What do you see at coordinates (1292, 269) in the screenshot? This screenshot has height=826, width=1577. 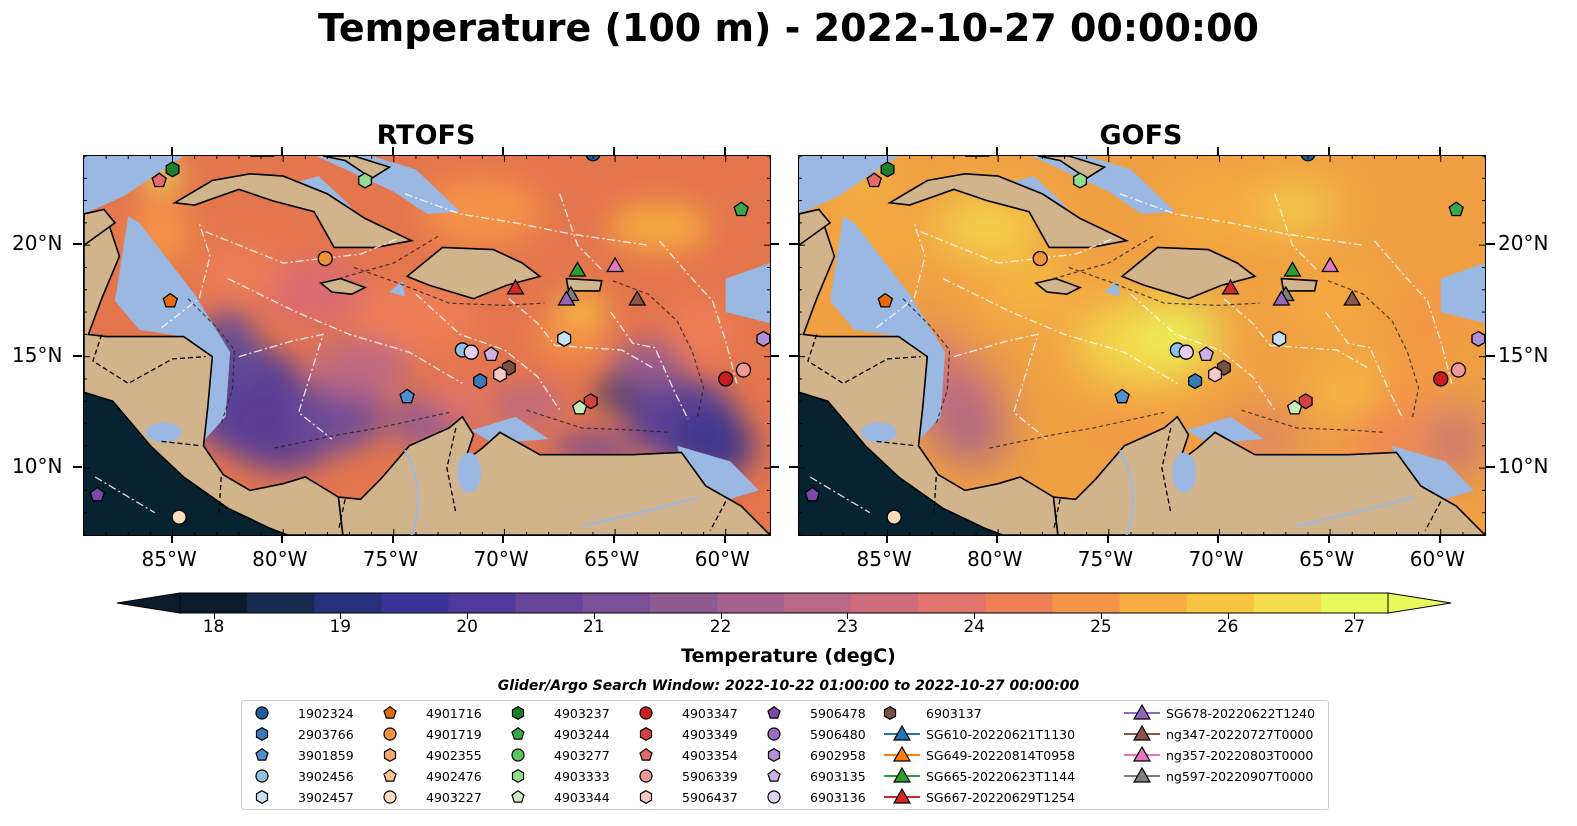 I see `marker-SG665-20220623T1144` at bounding box center [1292, 269].